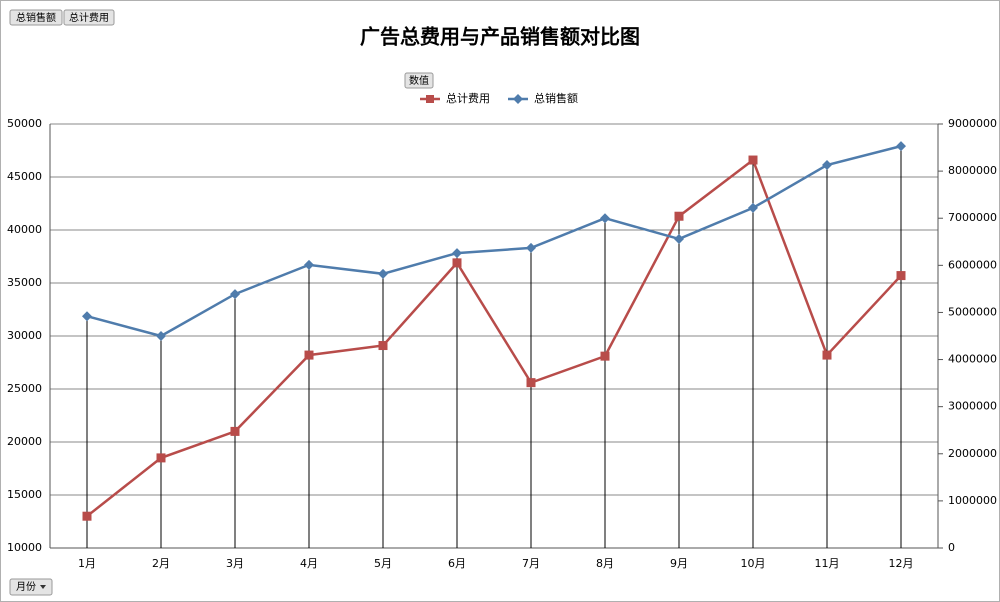  Describe the element at coordinates (24, 123) in the screenshot. I see `y-tick-label: 50000` at that location.